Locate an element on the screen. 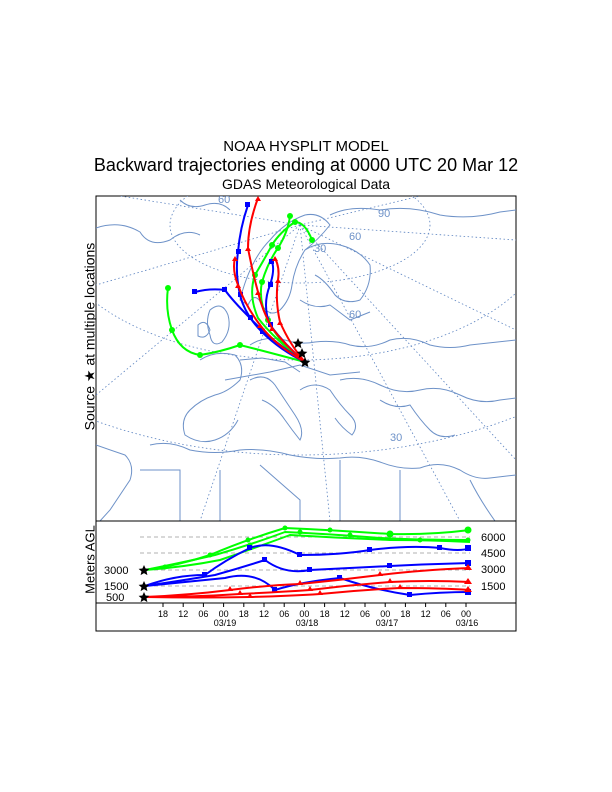 The width and height of the screenshot is (612, 792). right-level-label: 6000 is located at coordinates (493, 538).